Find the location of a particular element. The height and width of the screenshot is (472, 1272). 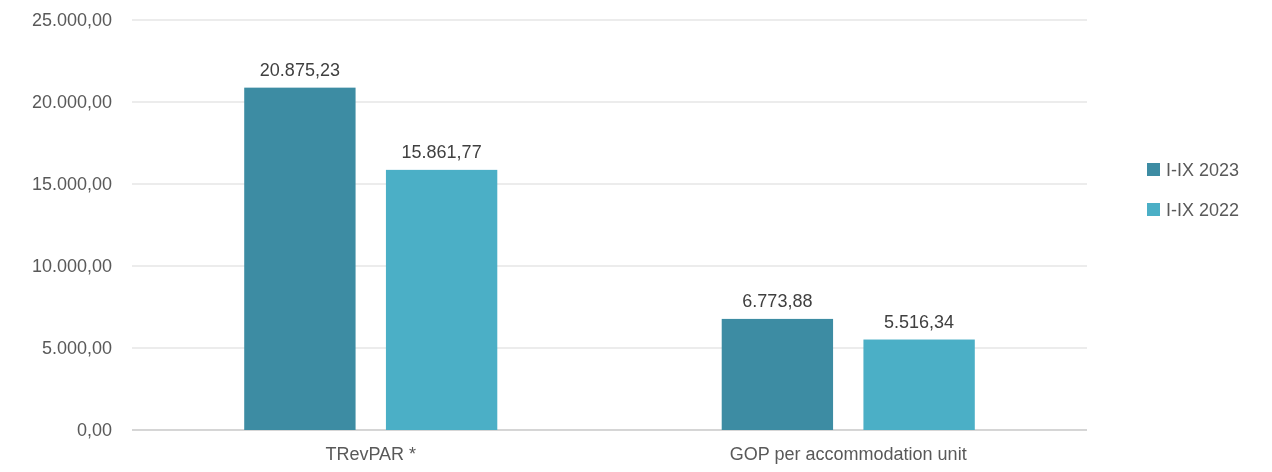

legend-label: I-IX 2022 is located at coordinates (1203, 210).